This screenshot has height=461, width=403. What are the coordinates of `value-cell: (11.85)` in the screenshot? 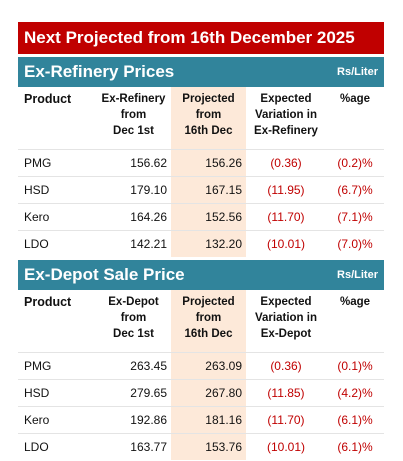 It's located at (286, 393).